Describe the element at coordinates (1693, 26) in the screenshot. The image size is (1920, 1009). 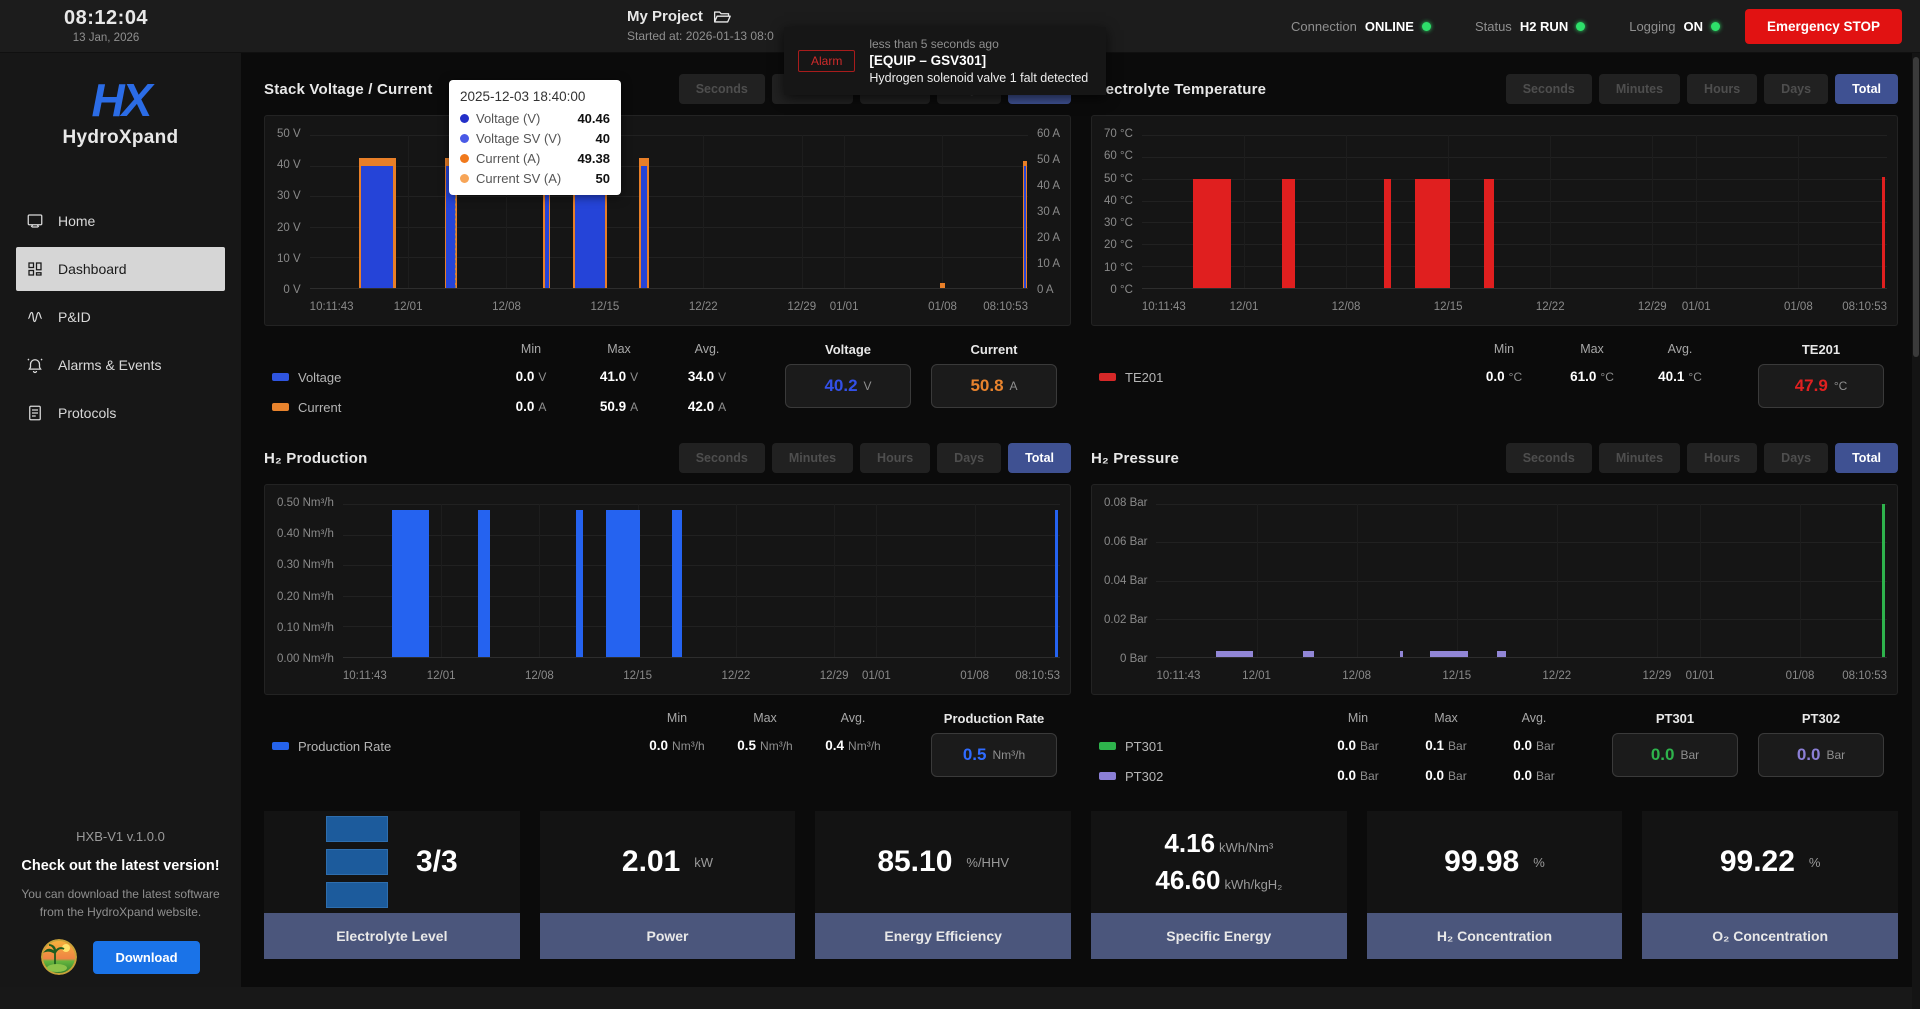
I see `status-value: ON` at that location.